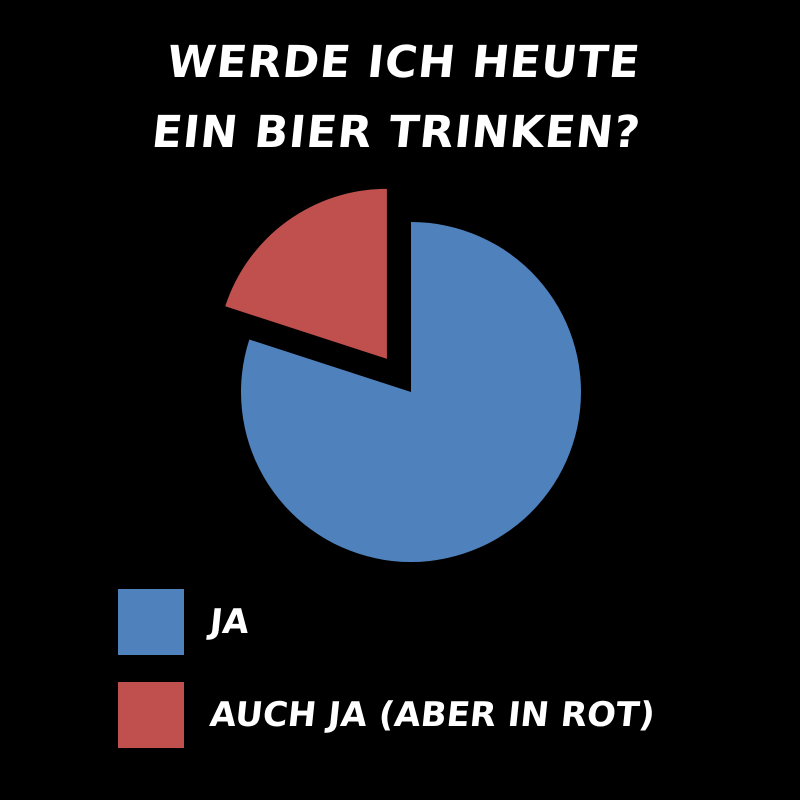 This screenshot has width=800, height=800. I want to click on legend-swatch-blue, so click(151, 622).